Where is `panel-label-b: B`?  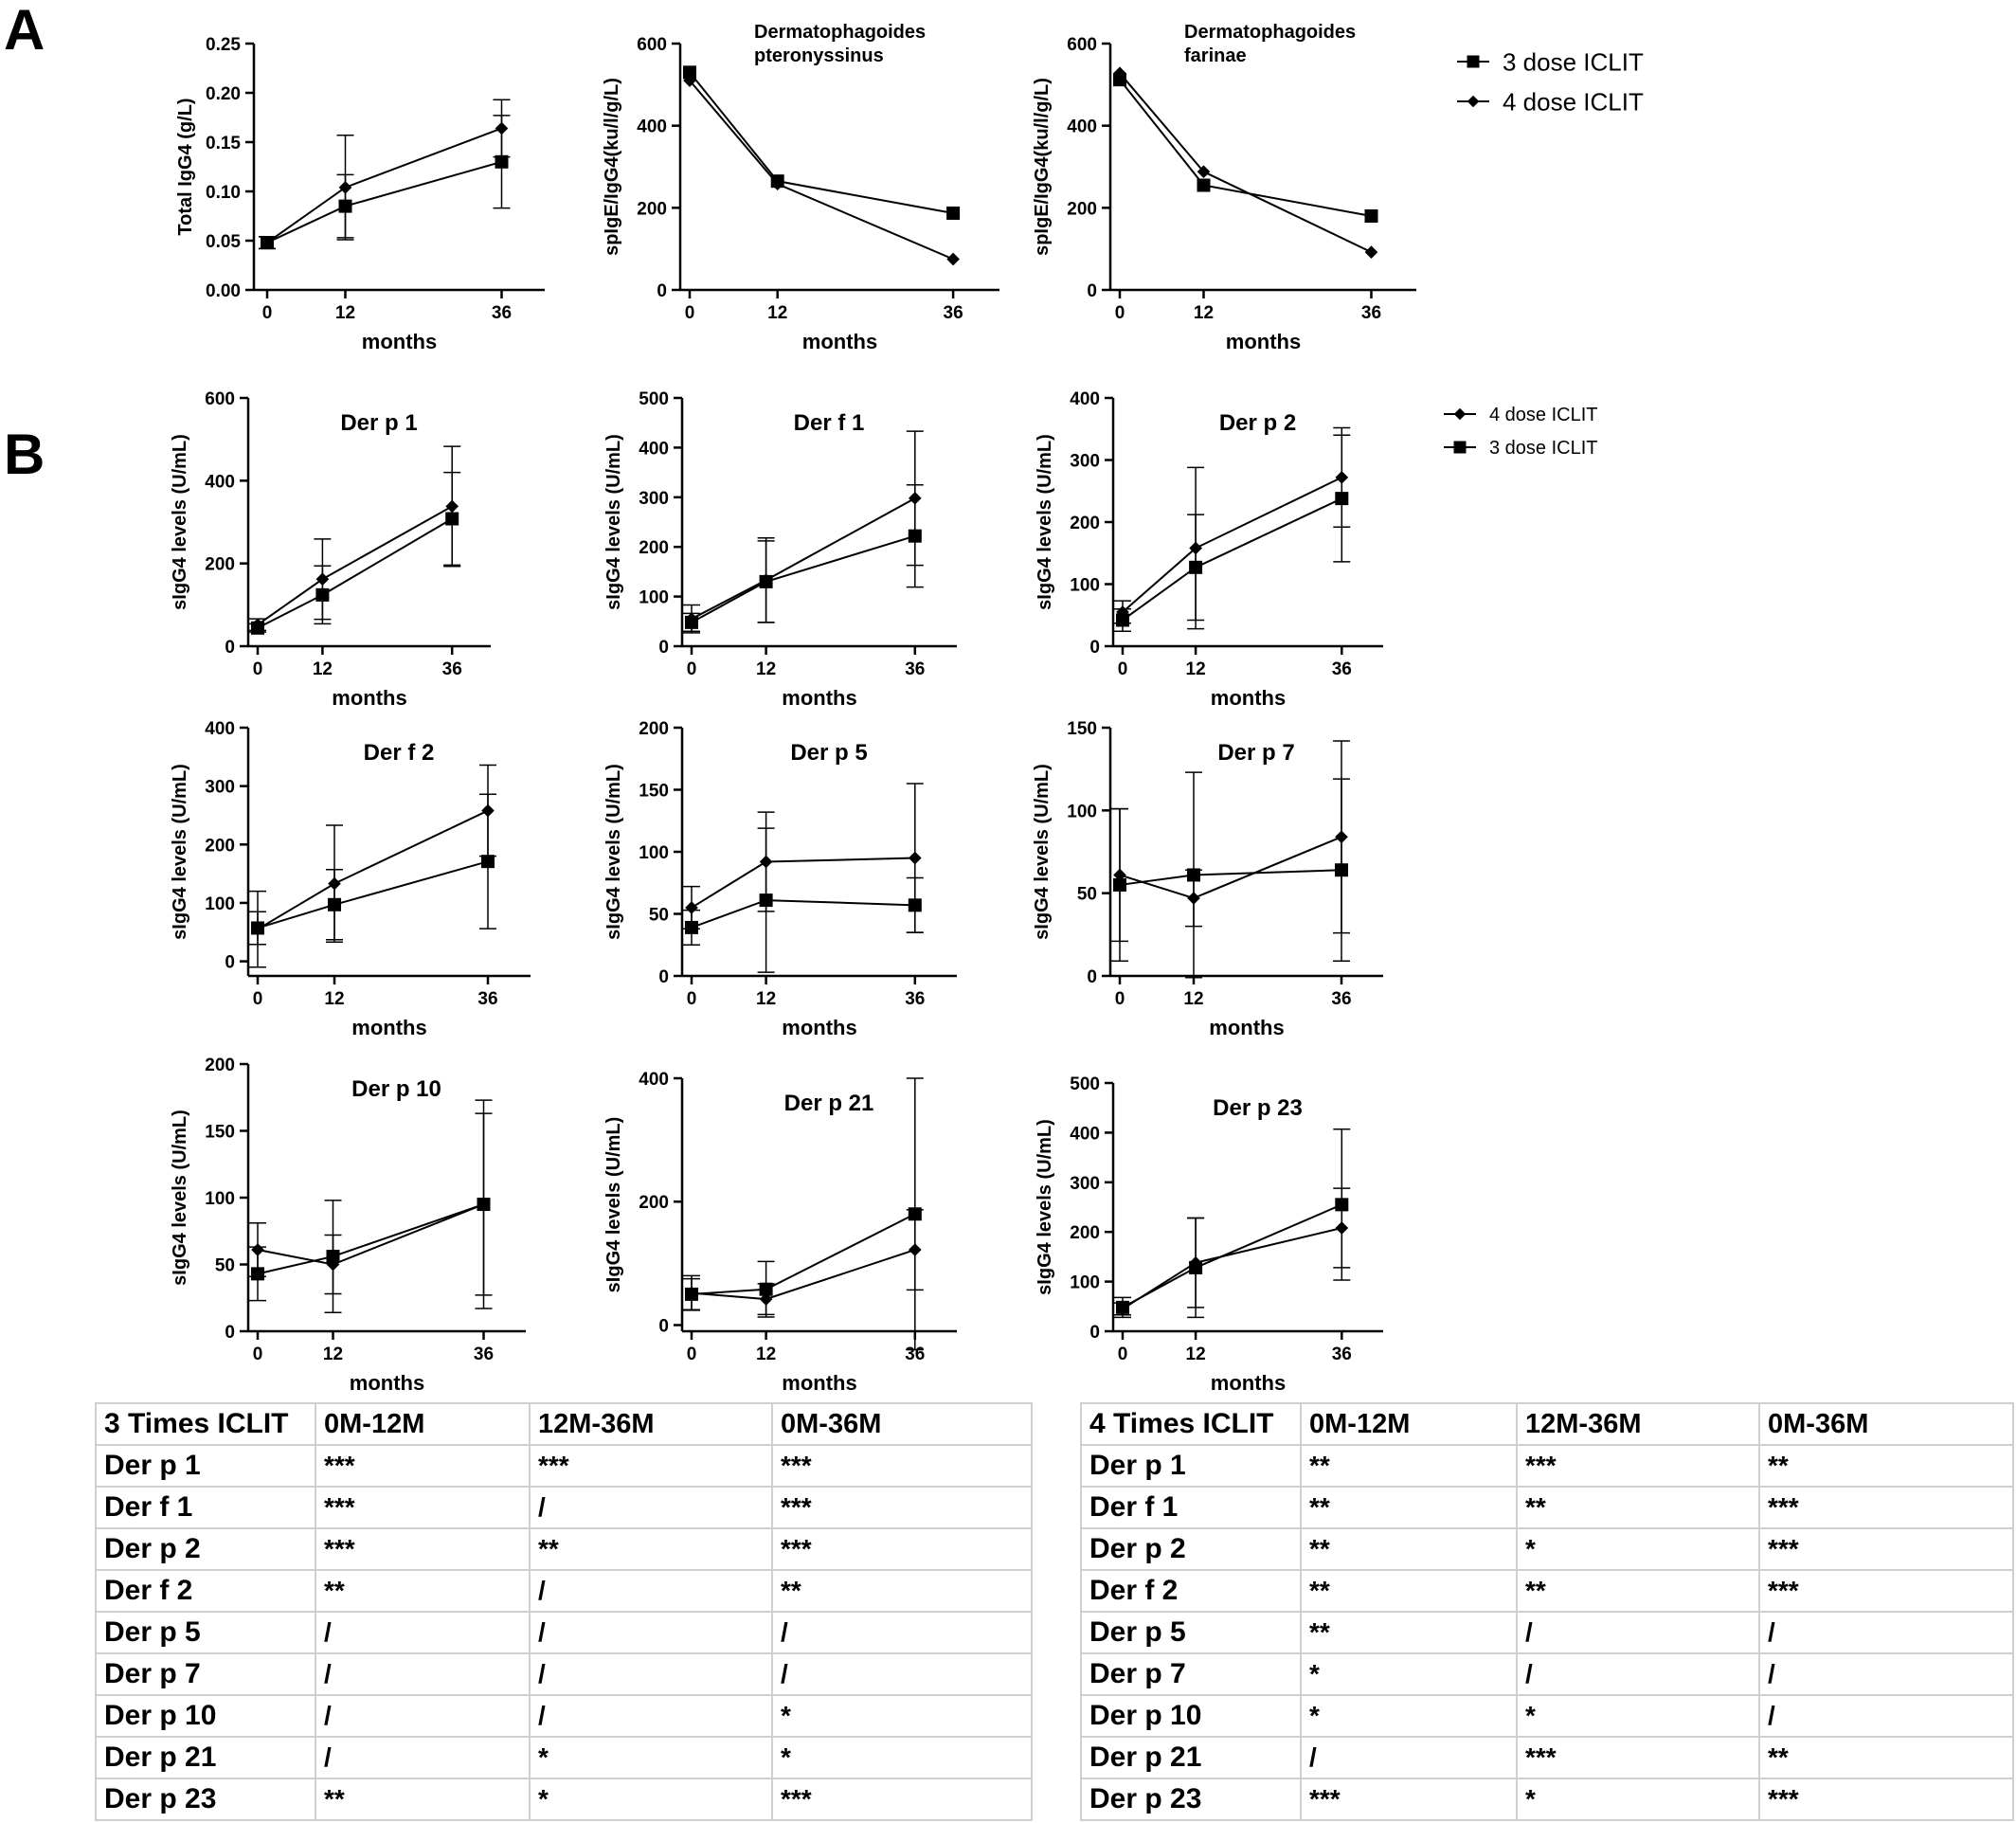 panel-label-b: B is located at coordinates (24, 454).